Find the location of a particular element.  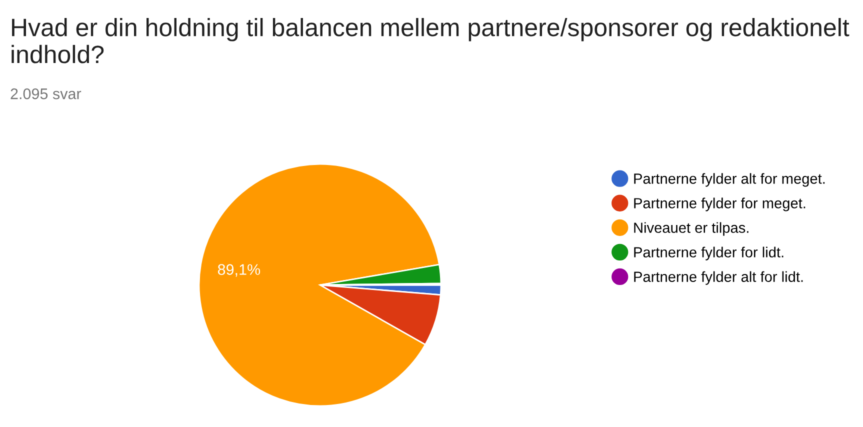

legend-label: Niveauet er tilpas. is located at coordinates (691, 229).